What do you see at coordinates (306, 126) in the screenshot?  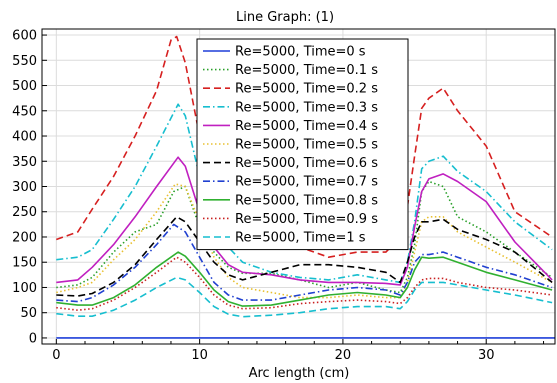 I see `legend-entry: Re=5000, Time=0.4 s` at bounding box center [306, 126].